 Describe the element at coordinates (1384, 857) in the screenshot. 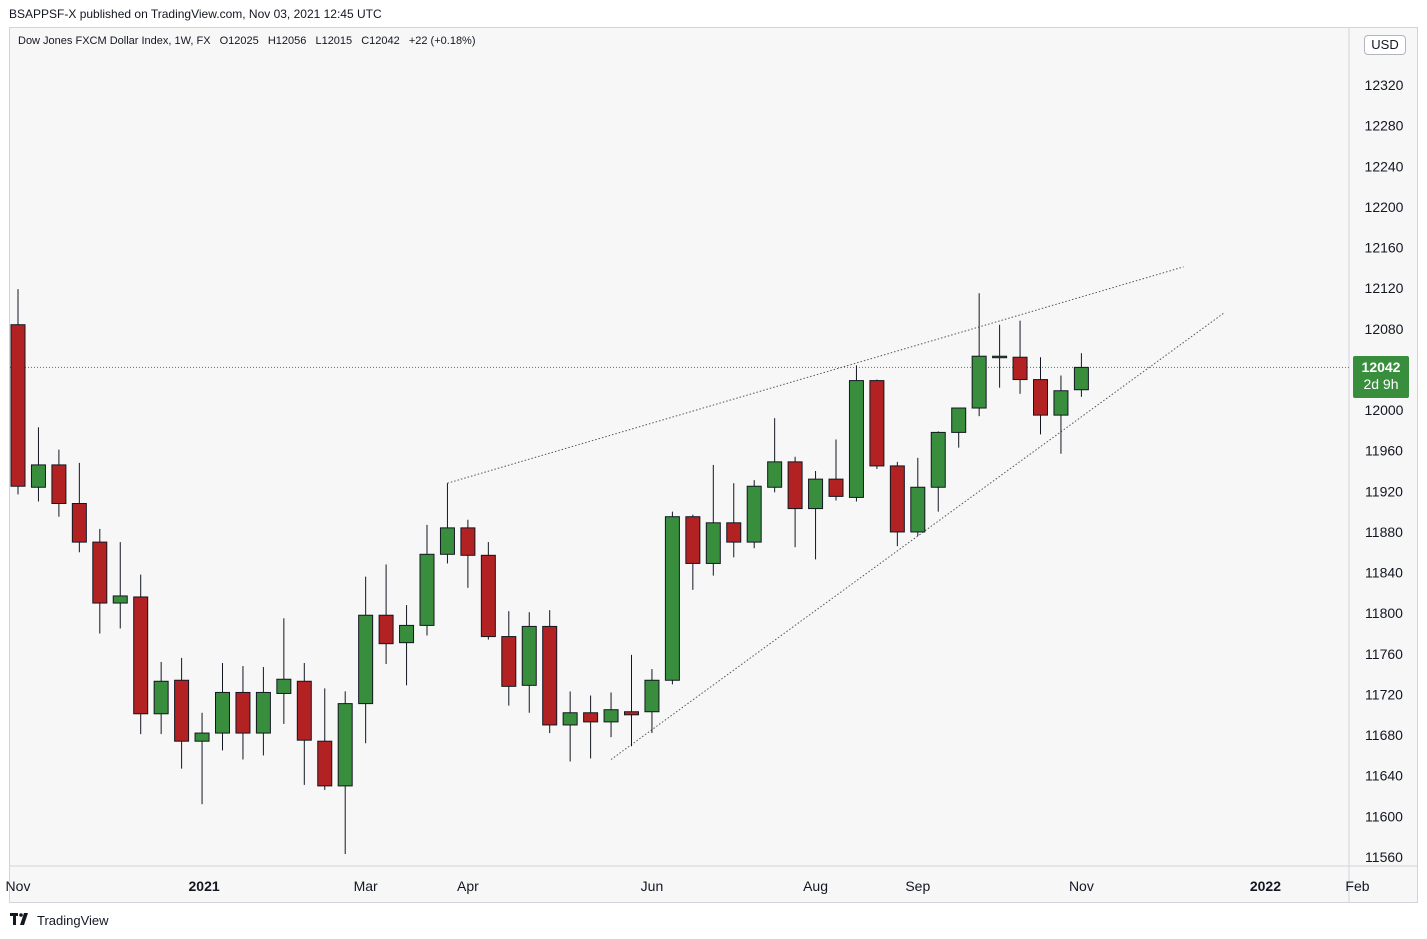

I see `y-tick-label: 11560` at that location.